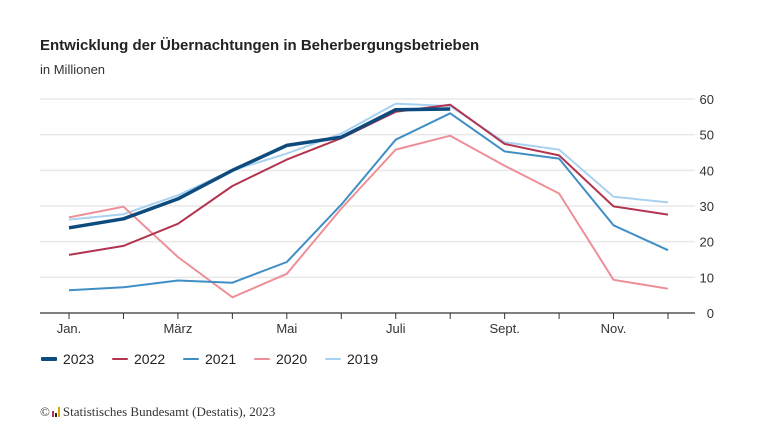  What do you see at coordinates (707, 135) in the screenshot?
I see `y-tick-label: 50` at bounding box center [707, 135].